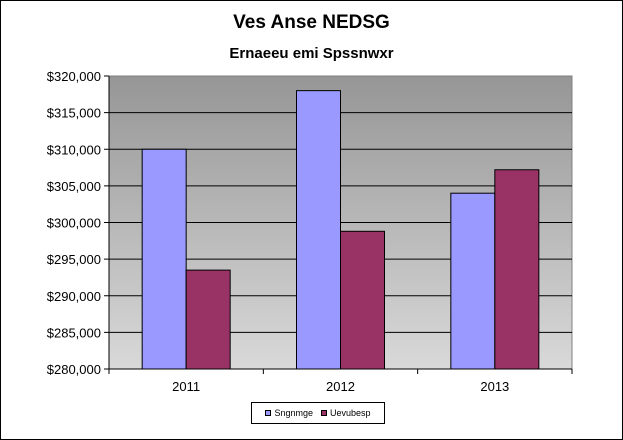 The height and width of the screenshot is (440, 623). Describe the element at coordinates (293, 413) in the screenshot. I see `legend-label-series-1: Sngnmge` at that location.